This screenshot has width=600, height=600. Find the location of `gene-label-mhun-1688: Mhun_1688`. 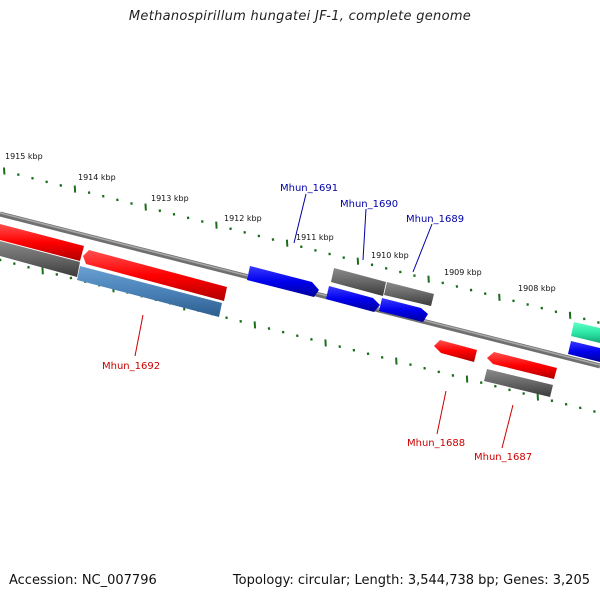

gene-label-mhun-1688: Mhun_1688 is located at coordinates (436, 443).